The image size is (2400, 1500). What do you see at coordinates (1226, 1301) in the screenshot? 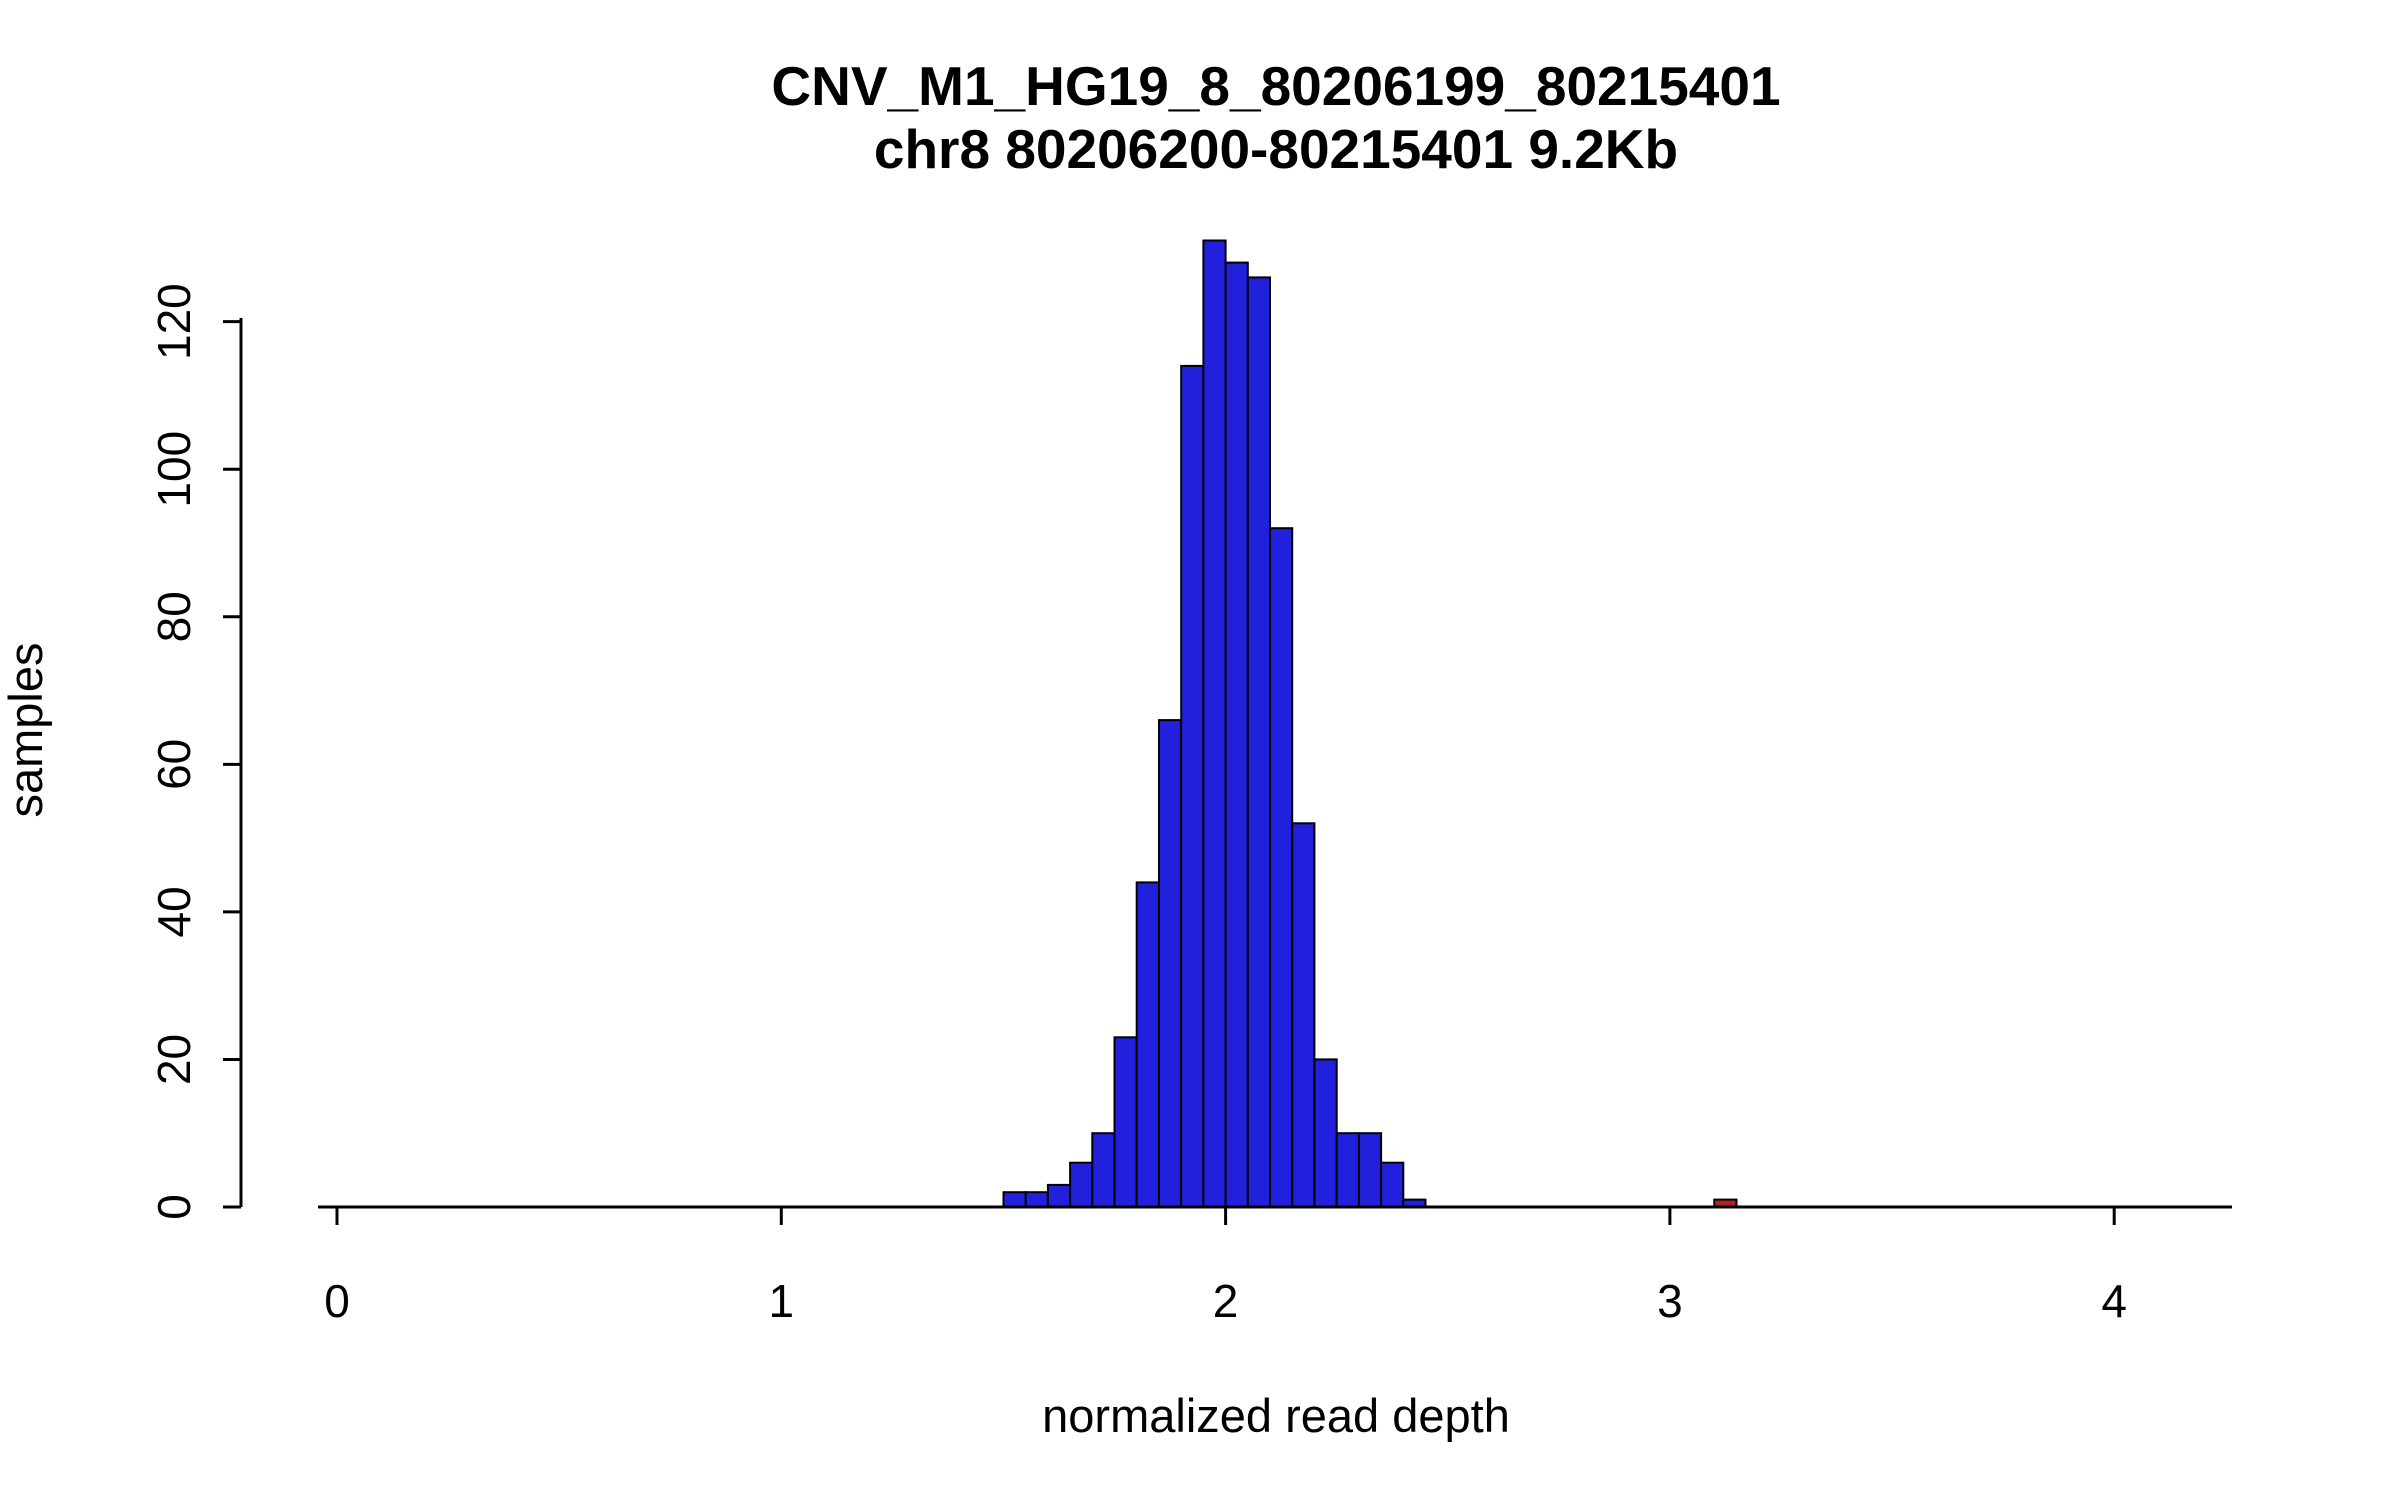
I see `x-tick-label: 2` at bounding box center [1226, 1301].